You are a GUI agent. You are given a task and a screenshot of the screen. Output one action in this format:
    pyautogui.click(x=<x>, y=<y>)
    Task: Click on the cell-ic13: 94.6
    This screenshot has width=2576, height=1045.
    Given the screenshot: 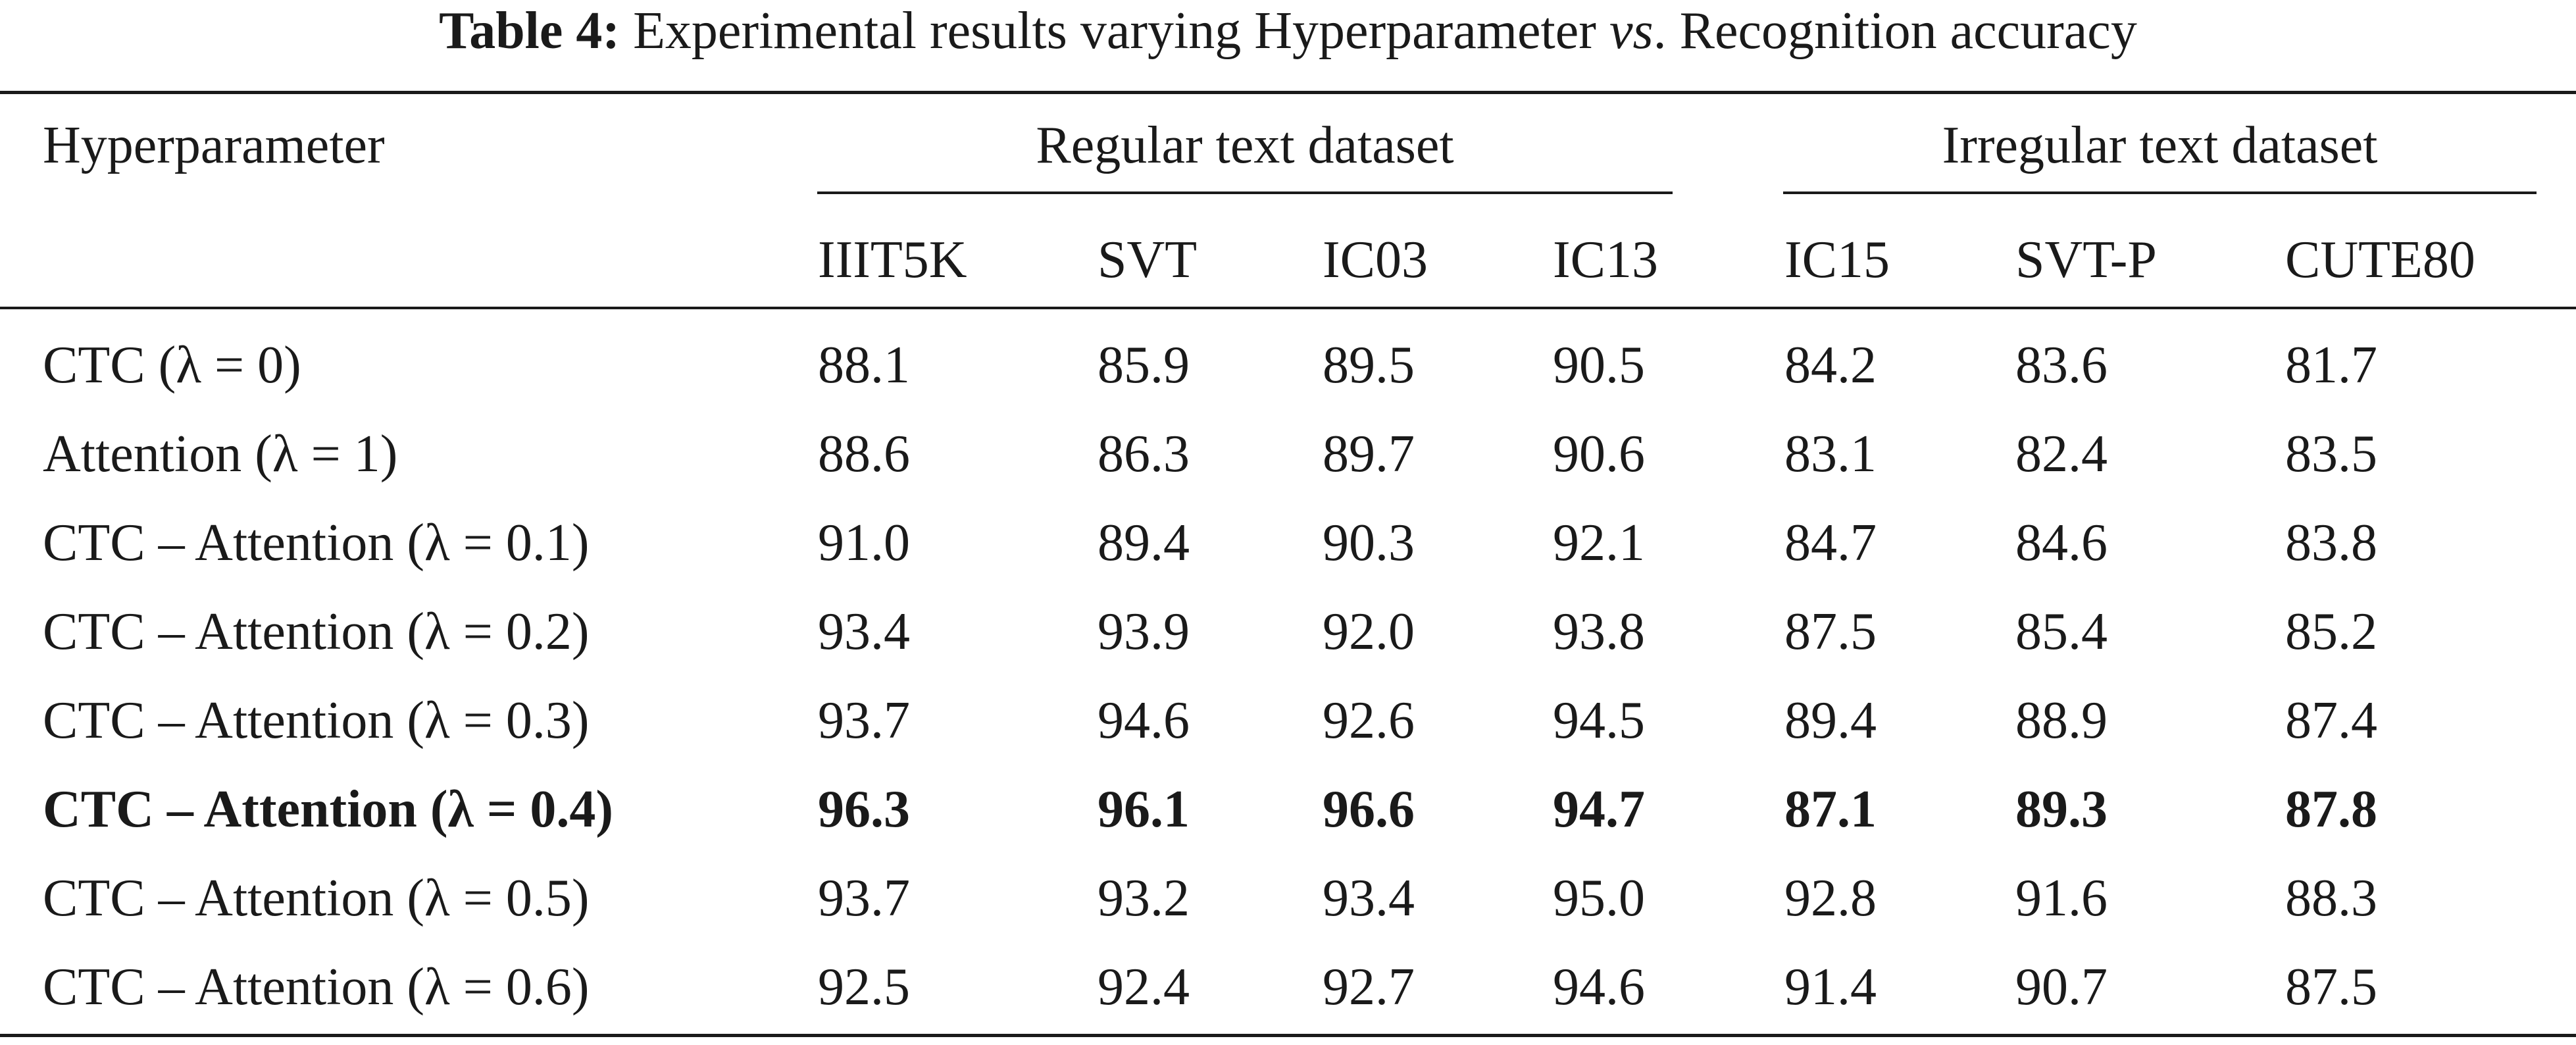 What is the action you would take?
    pyautogui.click(x=1599, y=987)
    